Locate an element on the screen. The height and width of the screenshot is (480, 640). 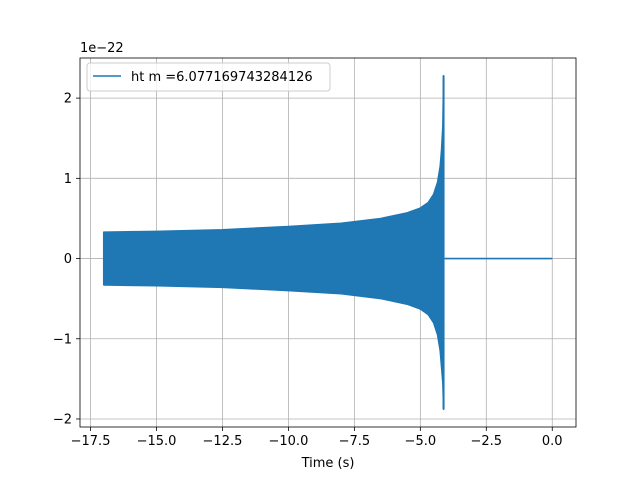
legend-label: ht m =6.077169743284126 is located at coordinates (222, 77).